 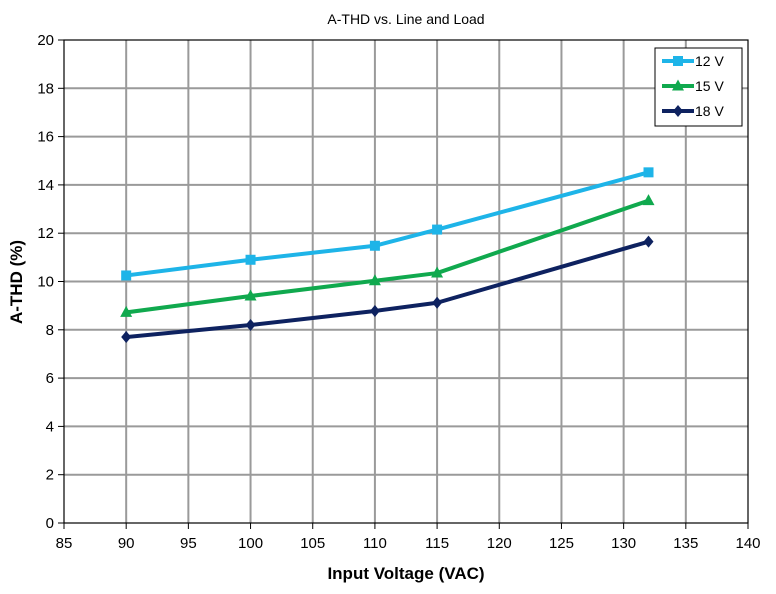 I want to click on legend-15-v-label: 15 V, so click(x=709, y=86).